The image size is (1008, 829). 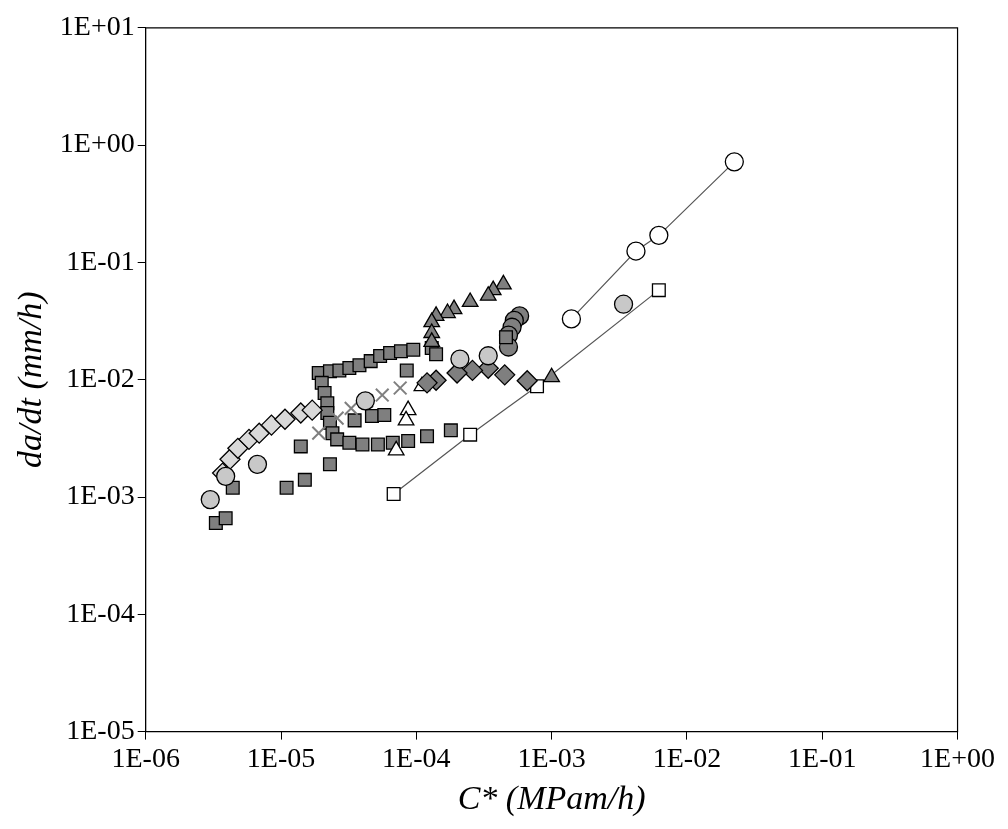 What do you see at coordinates (281, 757) in the screenshot?
I see `x-tick-label: 1E-05` at bounding box center [281, 757].